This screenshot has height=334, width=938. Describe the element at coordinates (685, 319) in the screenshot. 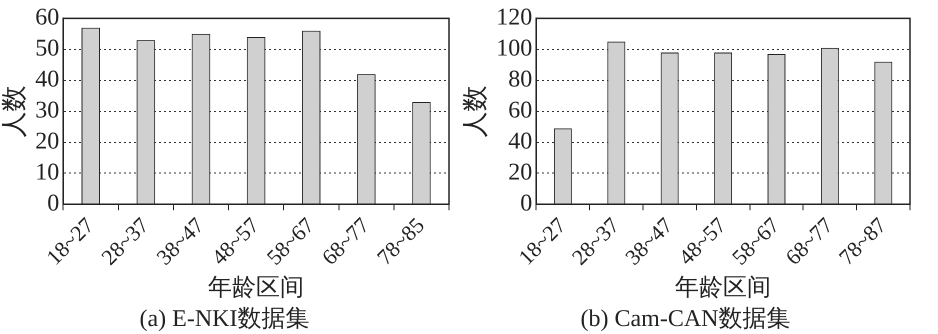

I see `text: (b) Cam-CAN数据集` at that location.